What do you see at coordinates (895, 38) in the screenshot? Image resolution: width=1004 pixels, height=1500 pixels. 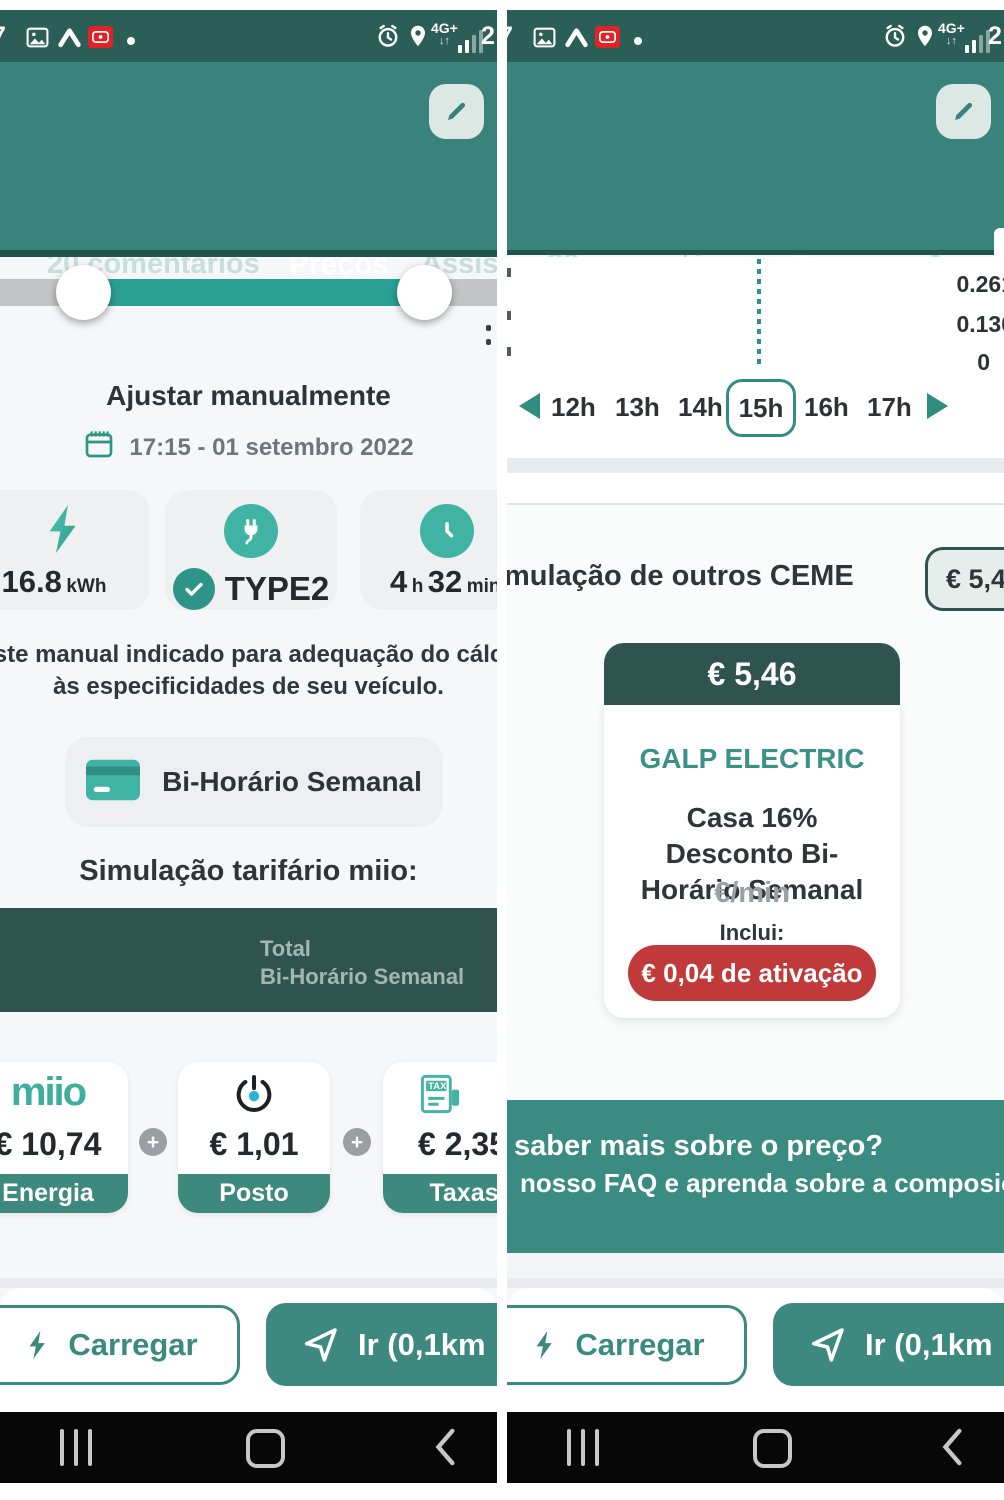 I see `alarm-clock-icon` at bounding box center [895, 38].